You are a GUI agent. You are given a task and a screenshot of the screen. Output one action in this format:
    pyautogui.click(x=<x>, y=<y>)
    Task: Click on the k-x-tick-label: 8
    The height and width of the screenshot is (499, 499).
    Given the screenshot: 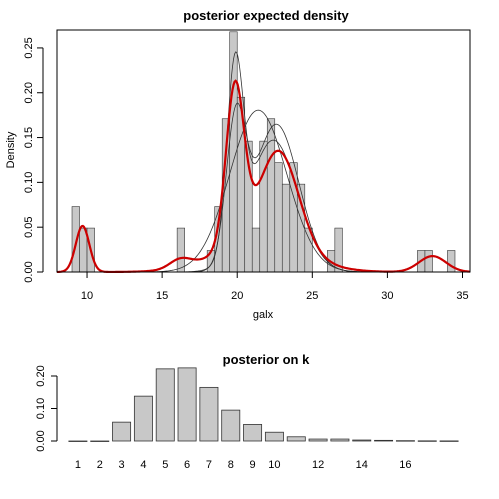 What is the action you would take?
    pyautogui.click(x=231, y=465)
    